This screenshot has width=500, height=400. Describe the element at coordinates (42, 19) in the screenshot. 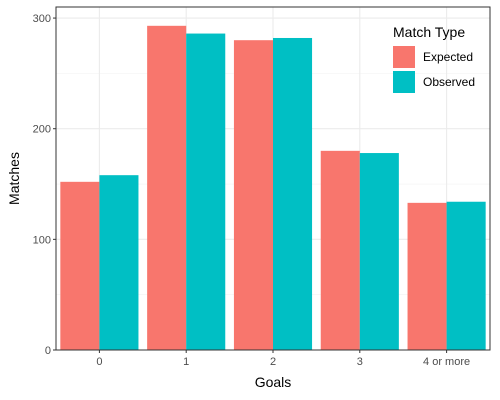

I see `y-tick-label: 300` at that location.